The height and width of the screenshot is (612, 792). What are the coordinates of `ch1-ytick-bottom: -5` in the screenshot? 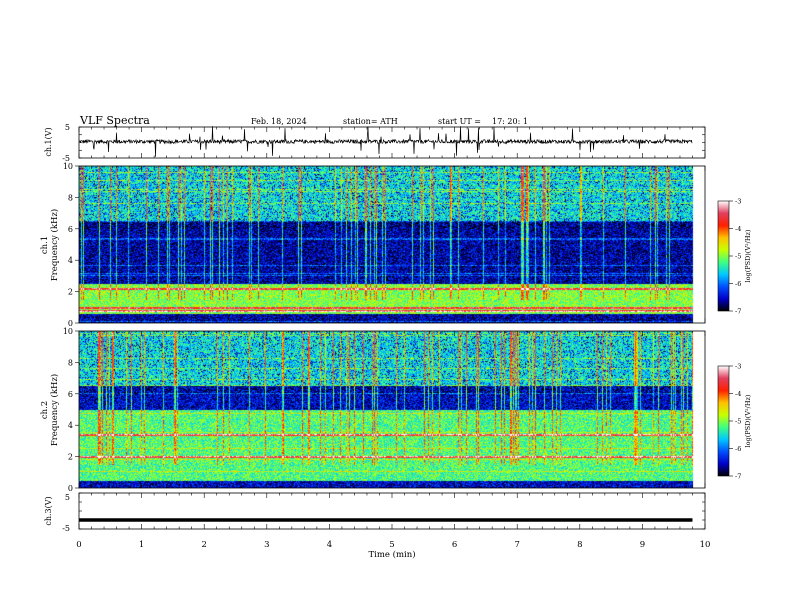 It's located at (66, 158).